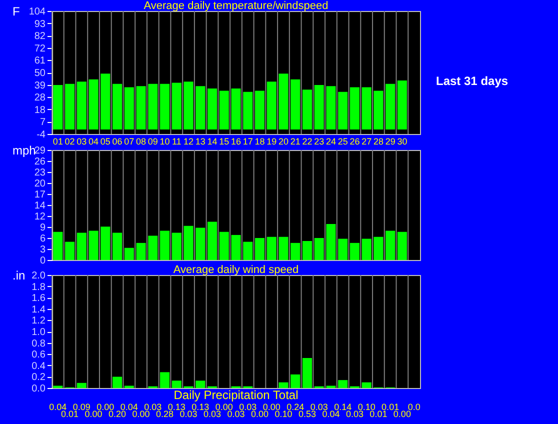 Image resolution: width=558 pixels, height=424 pixels. Describe the element at coordinates (69, 141) in the screenshot. I see `x-tick-label: 02` at that location.